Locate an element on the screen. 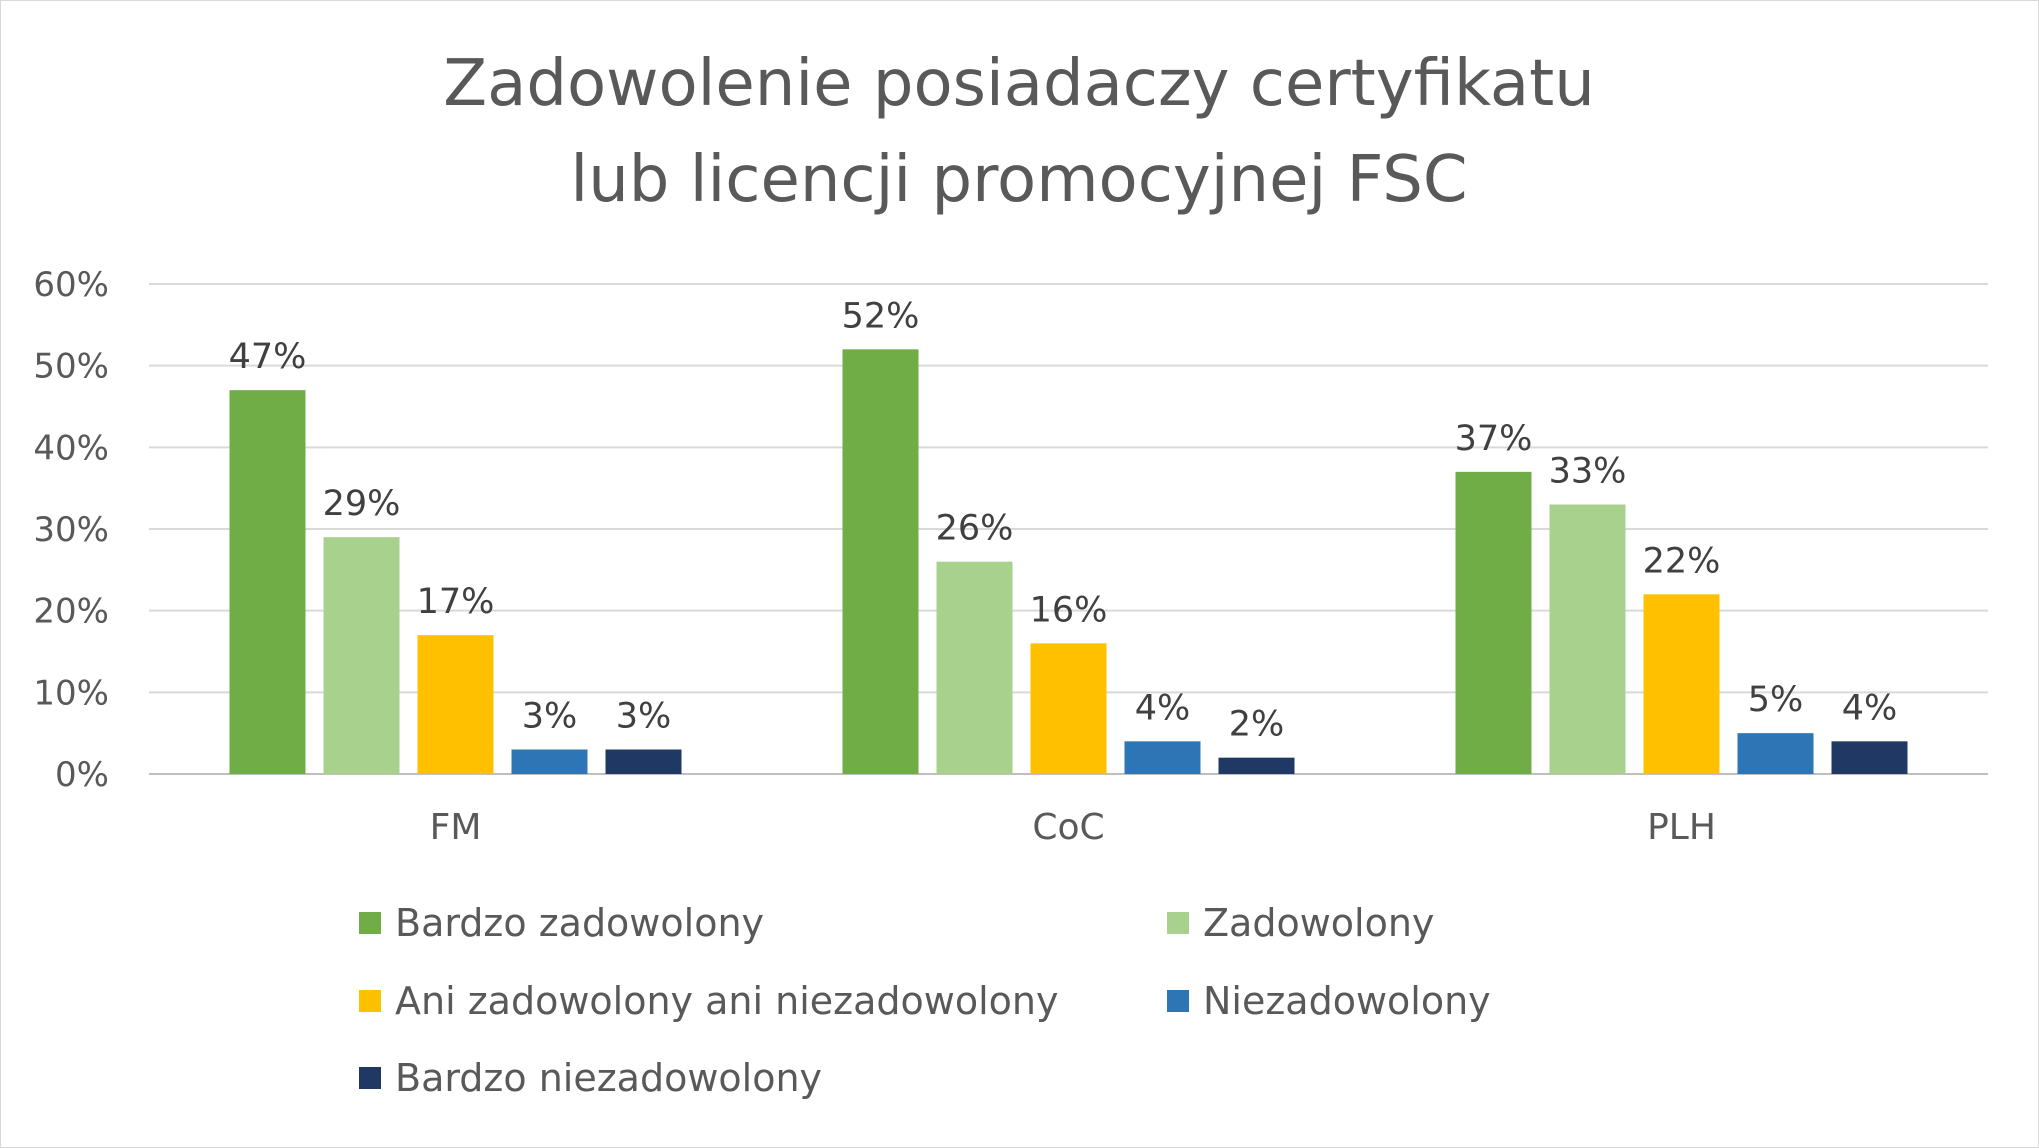 This screenshot has width=2039, height=1148. y-axis-ticks: 0% 10% 20% 30% 40% 50% 60% is located at coordinates (71, 530).